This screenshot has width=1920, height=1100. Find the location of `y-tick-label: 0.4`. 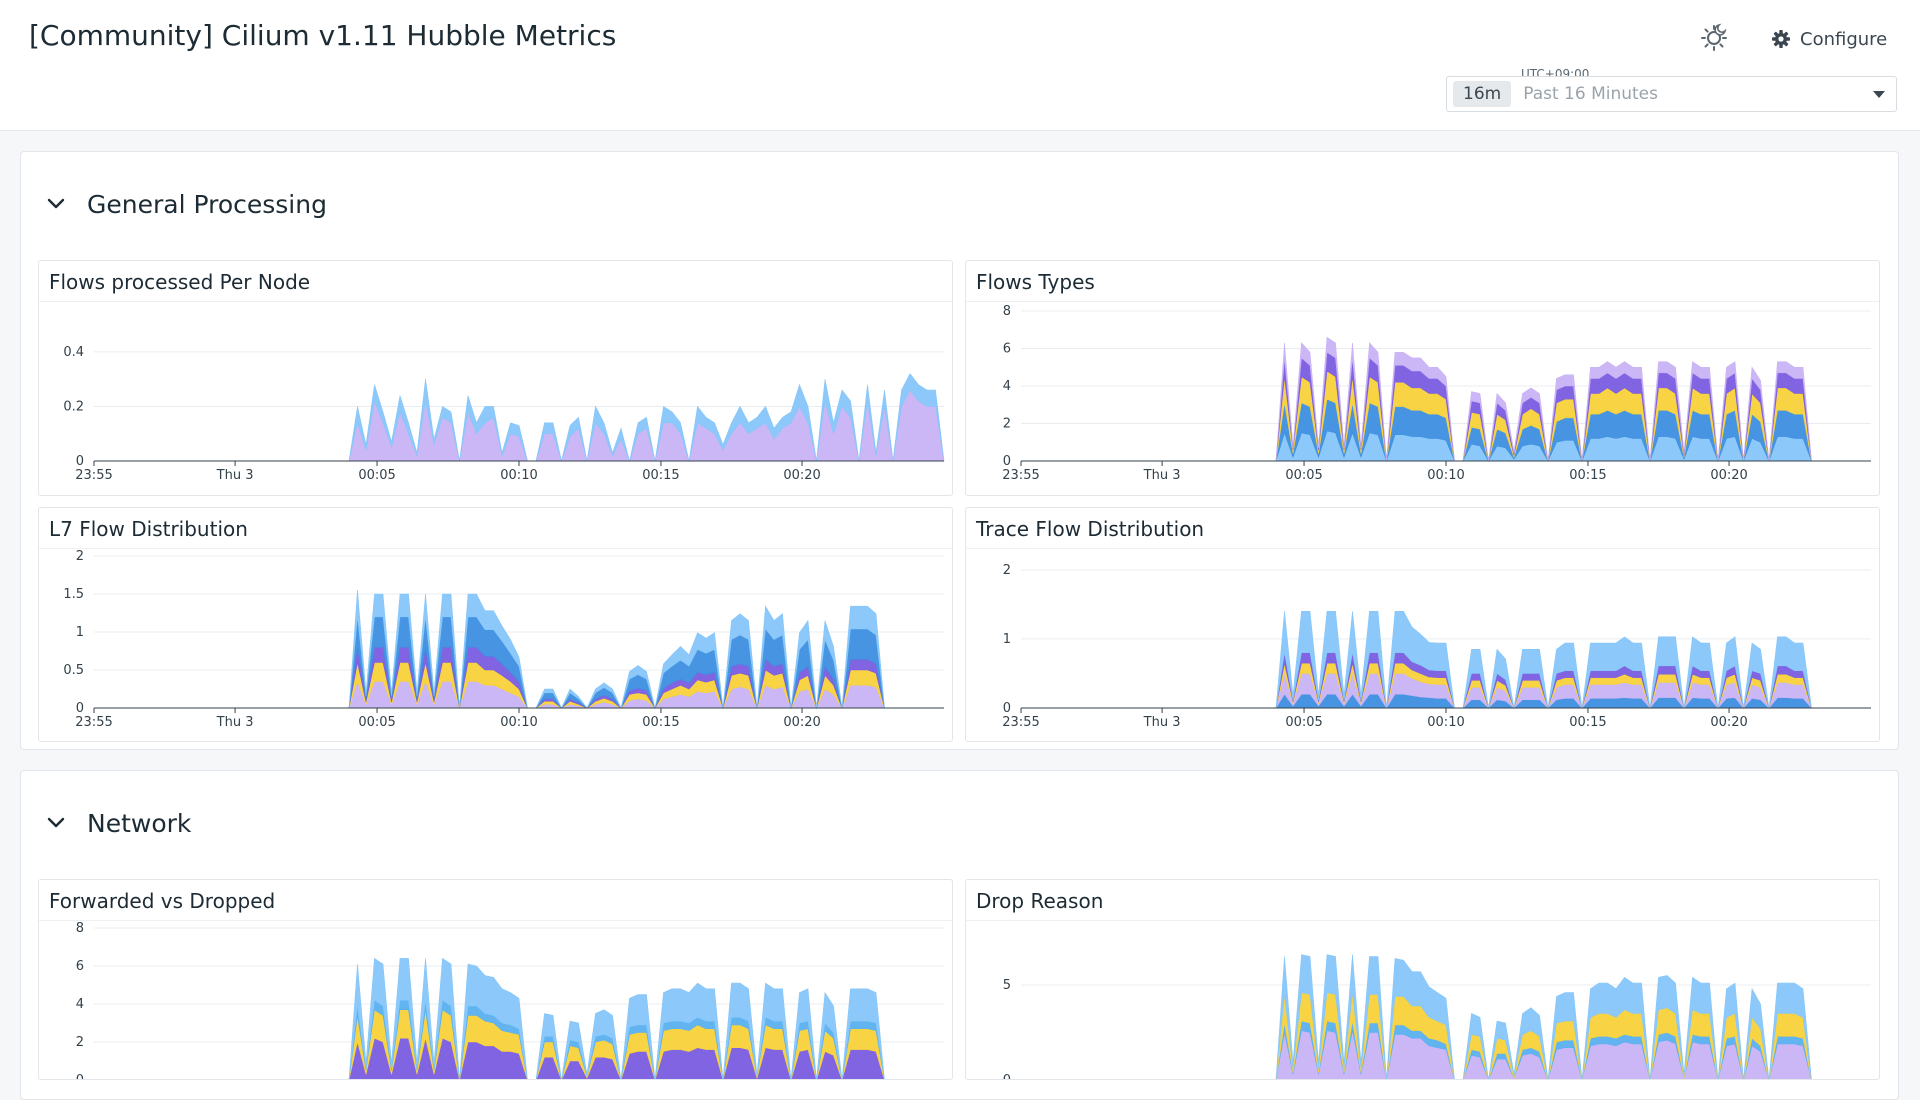

y-tick-label: 0.4 is located at coordinates (73, 352).